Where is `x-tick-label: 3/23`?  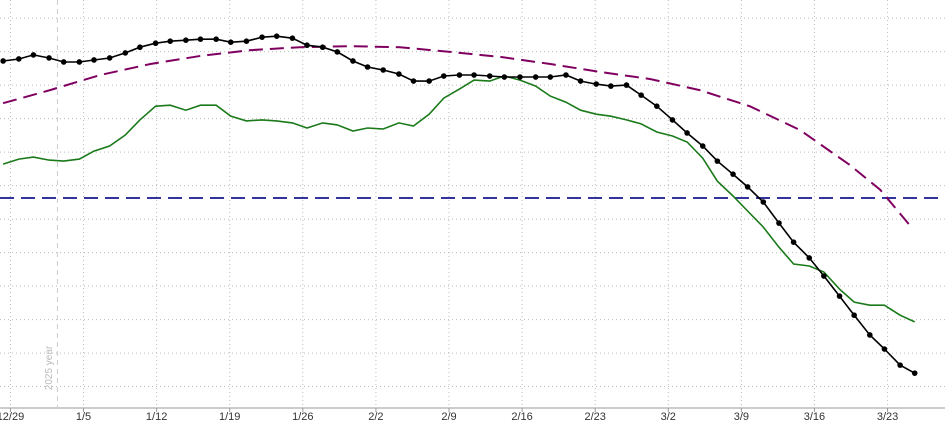
x-tick-label: 3/23 is located at coordinates (887, 417).